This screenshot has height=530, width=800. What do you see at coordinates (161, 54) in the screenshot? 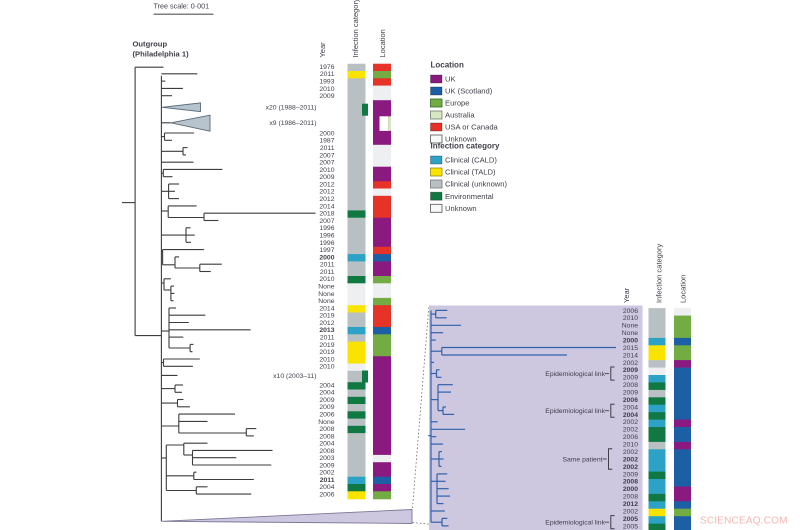
I see `svg-text: (Philadelphia 1)` at bounding box center [161, 54].